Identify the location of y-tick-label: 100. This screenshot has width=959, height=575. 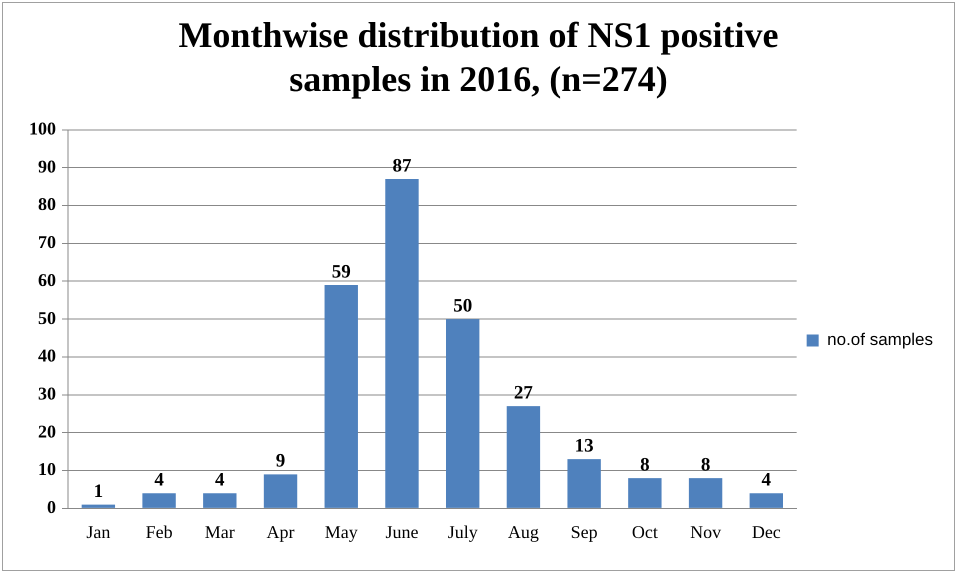
(42, 128).